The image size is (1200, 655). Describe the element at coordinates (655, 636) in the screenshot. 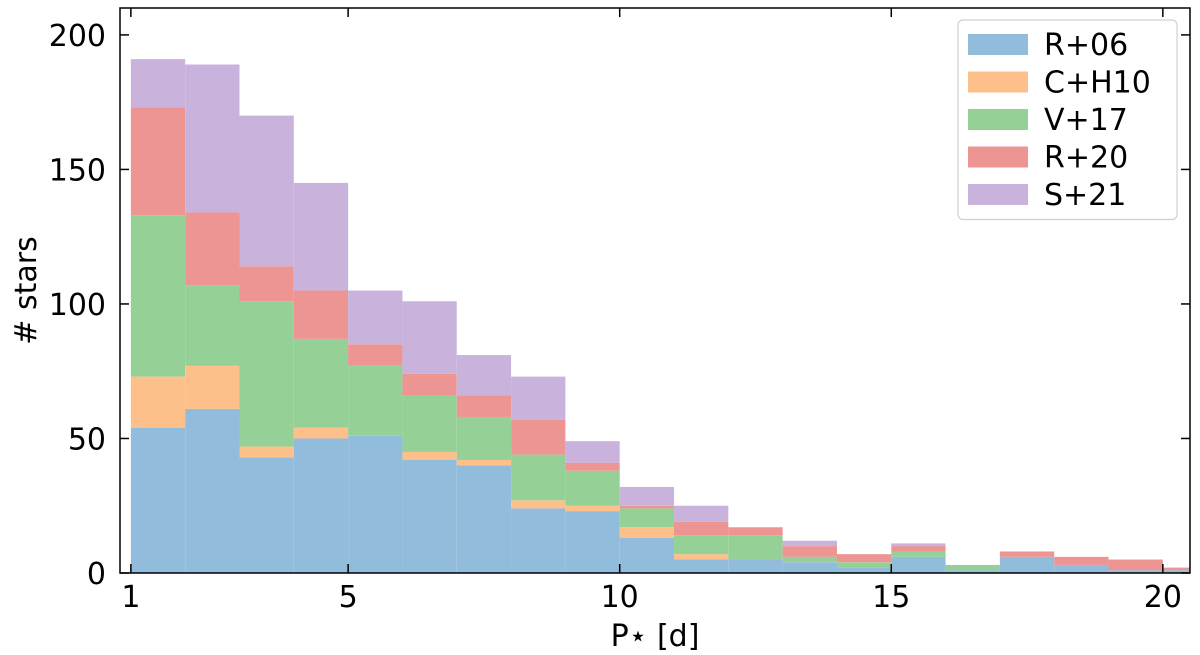

I see `x-axis-label: P⋆ [d]` at that location.